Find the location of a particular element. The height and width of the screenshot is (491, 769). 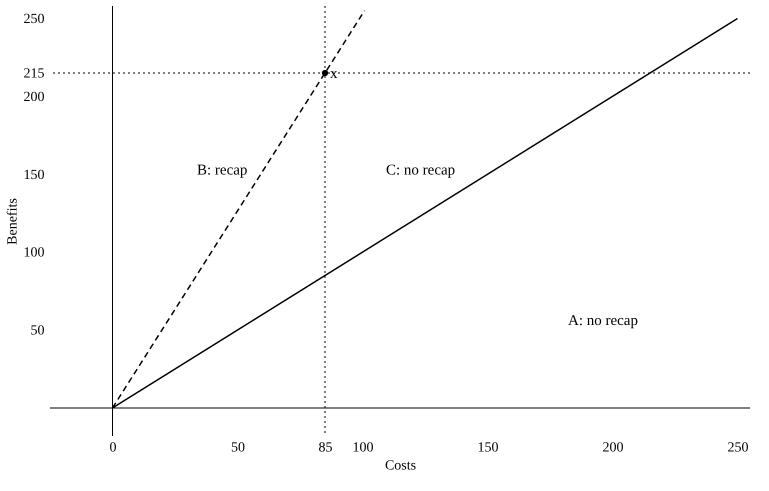

x-tick-label: 100 is located at coordinates (363, 448).